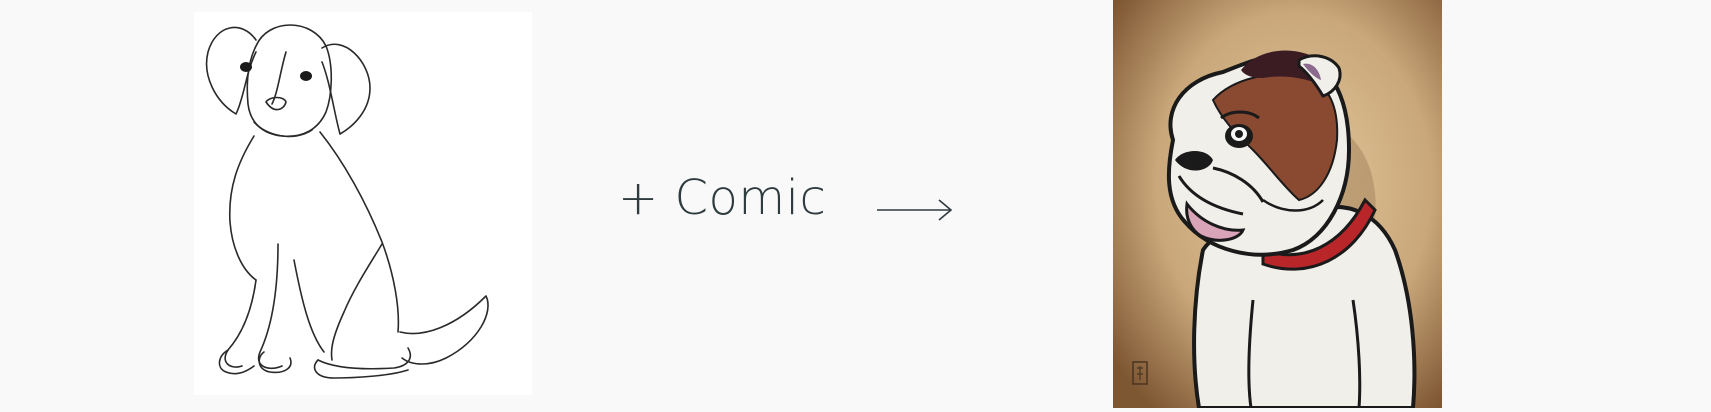 Image resolution: width=1711 pixels, height=412 pixels. What do you see at coordinates (915, 210) in the screenshot?
I see `right-arrow-icon` at bounding box center [915, 210].